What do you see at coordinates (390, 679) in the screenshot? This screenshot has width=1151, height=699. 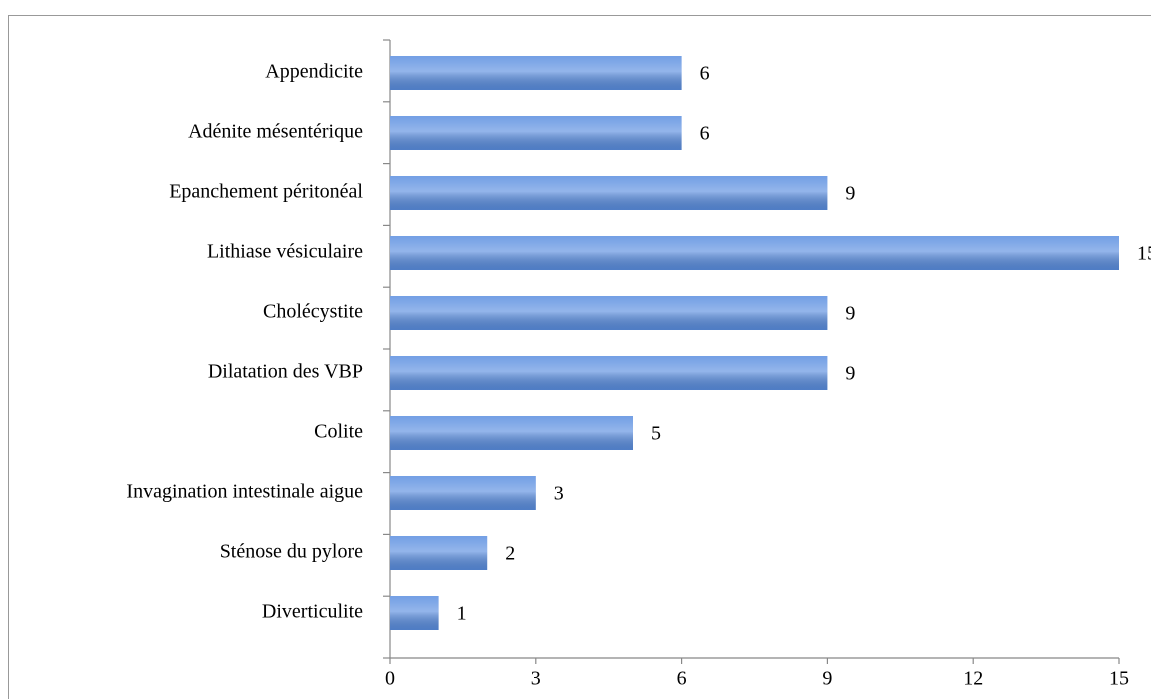 I see `x-tick-label: 0` at bounding box center [390, 679].